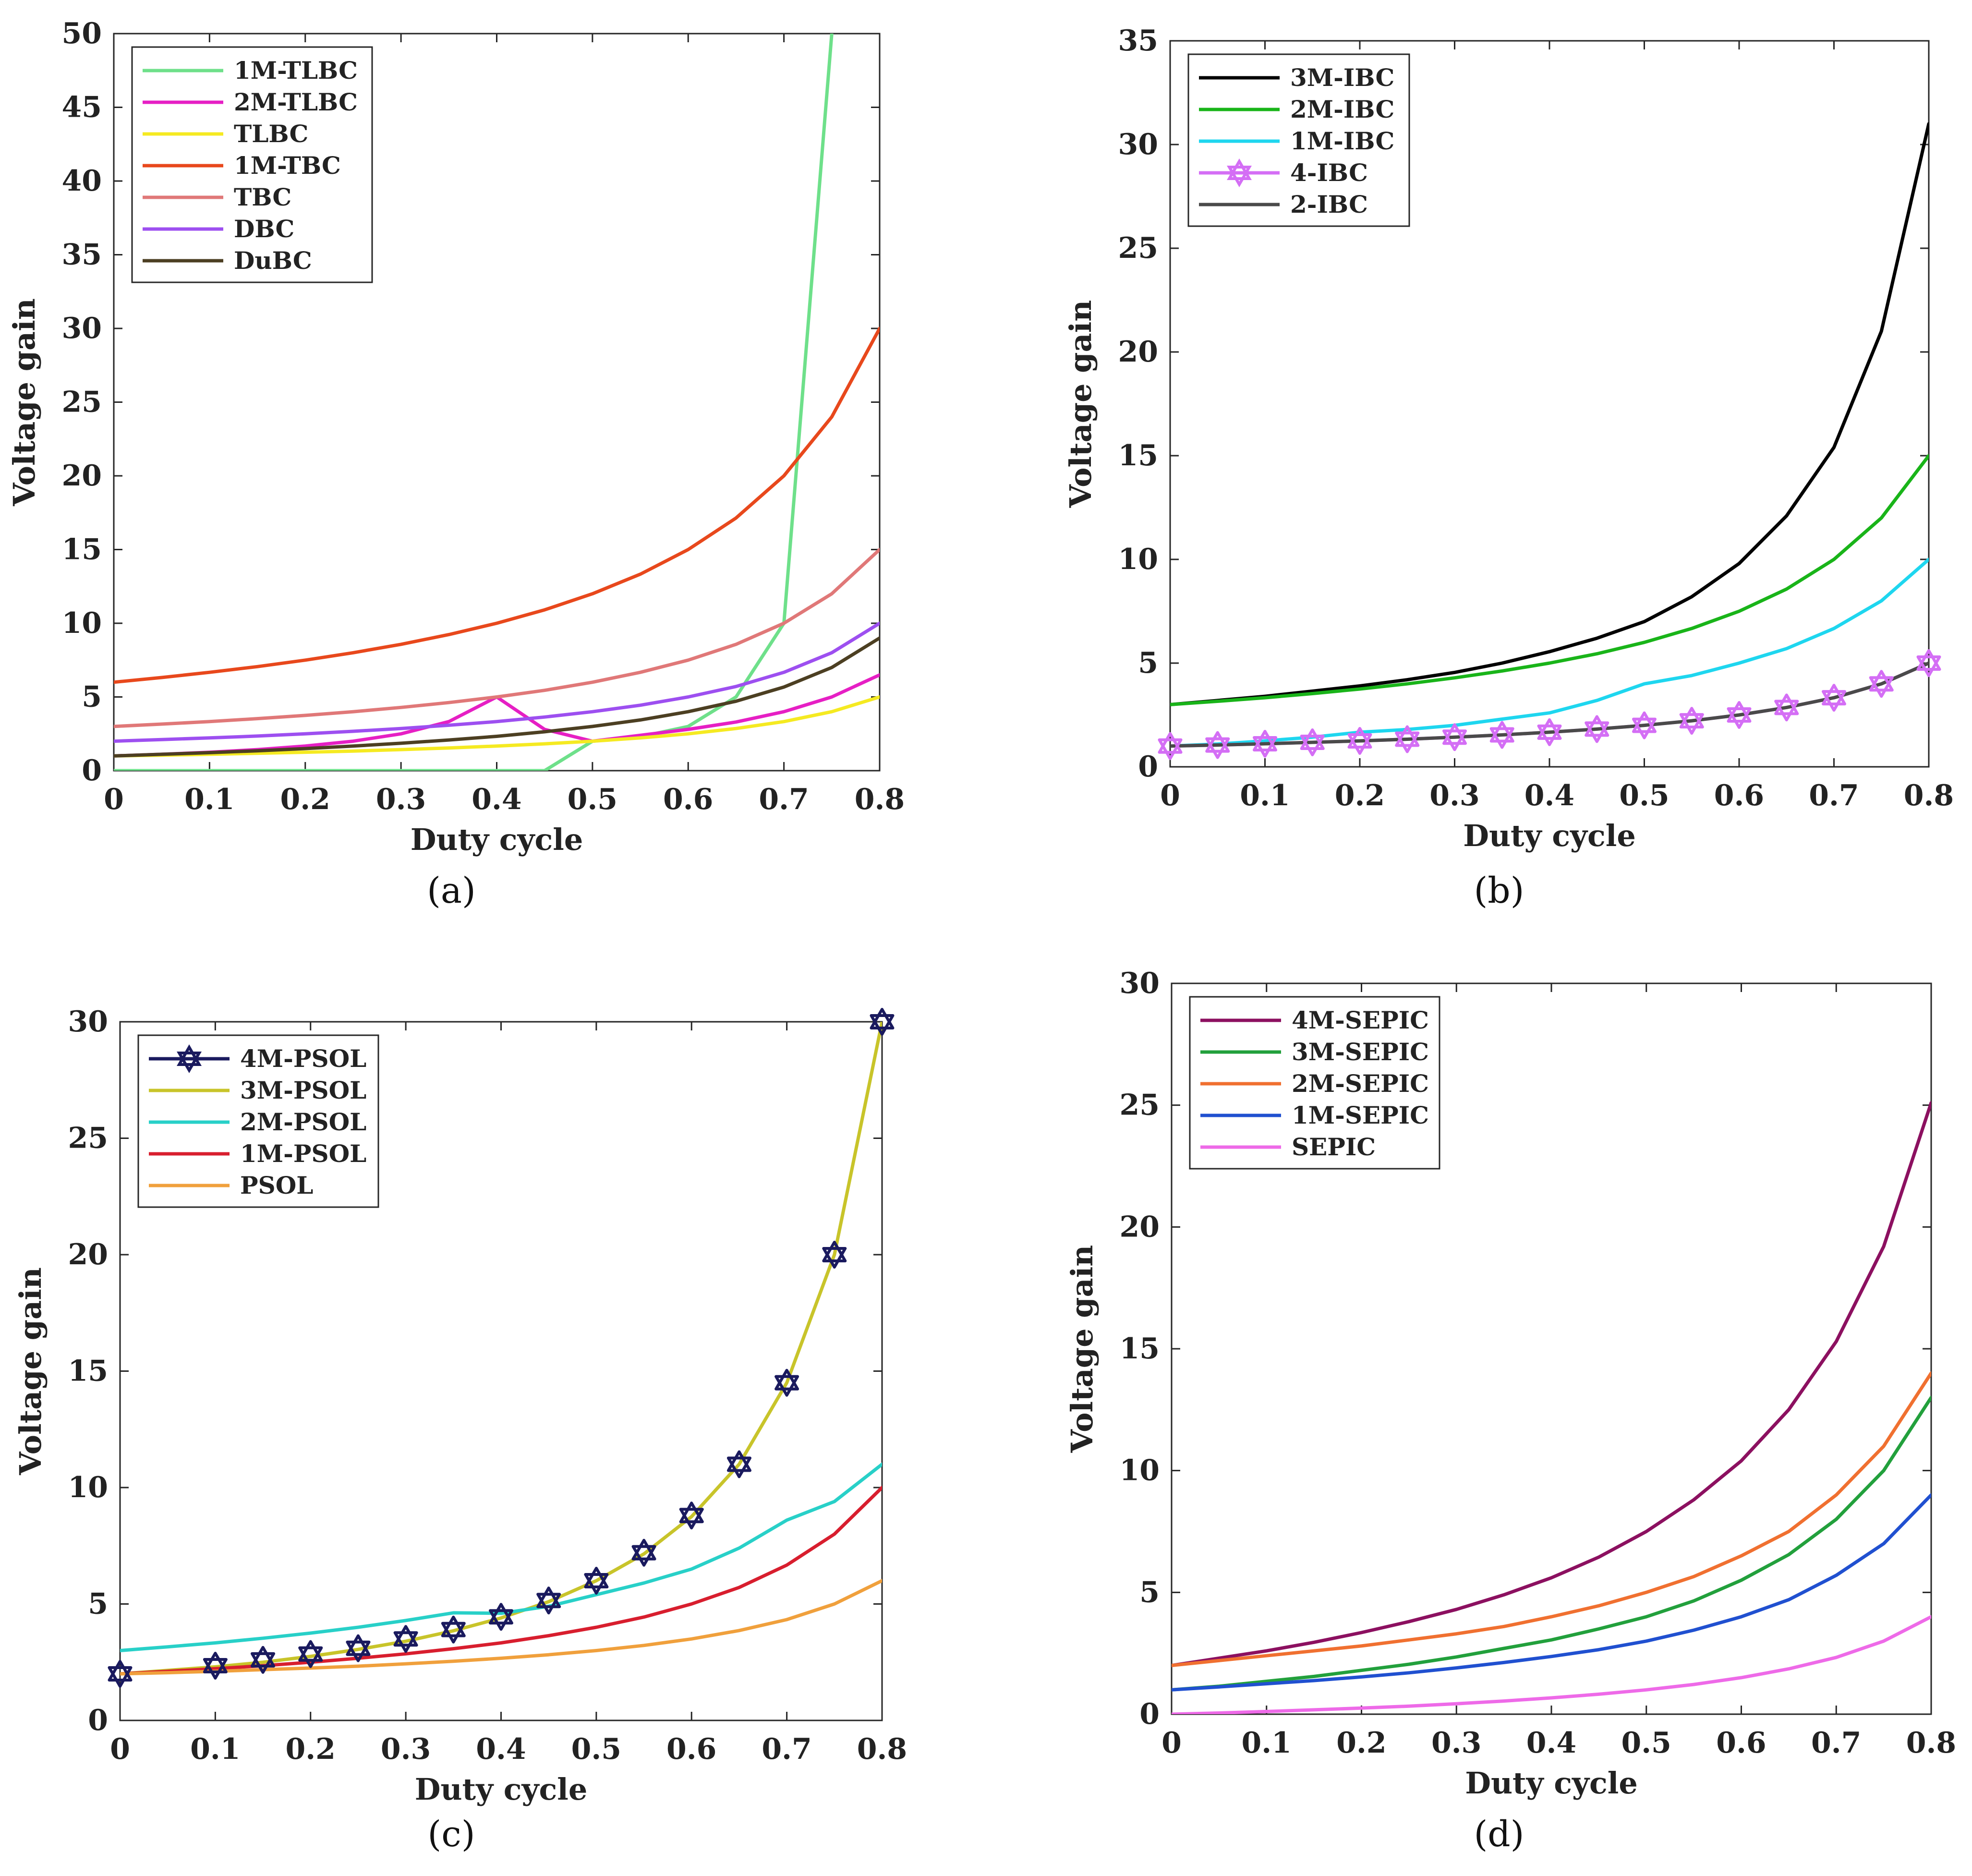  Describe the element at coordinates (497, 697) in the screenshot. I see `series-line-dubc` at that location.